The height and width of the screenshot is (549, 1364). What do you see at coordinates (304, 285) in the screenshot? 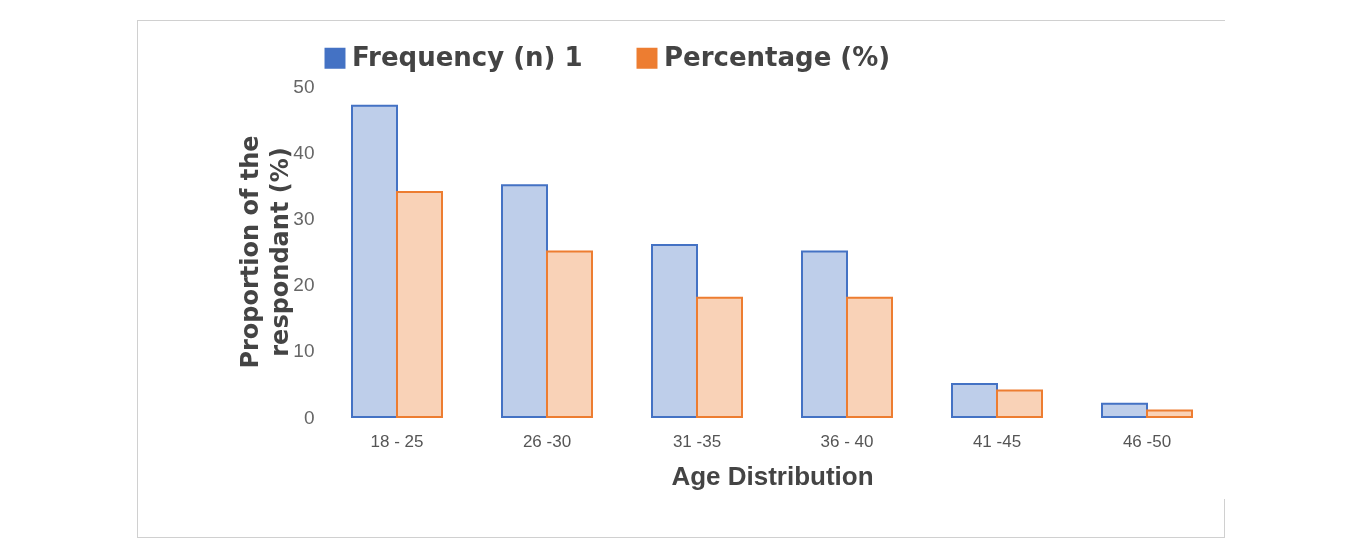
I see `y-tick-label: 20` at bounding box center [304, 285].